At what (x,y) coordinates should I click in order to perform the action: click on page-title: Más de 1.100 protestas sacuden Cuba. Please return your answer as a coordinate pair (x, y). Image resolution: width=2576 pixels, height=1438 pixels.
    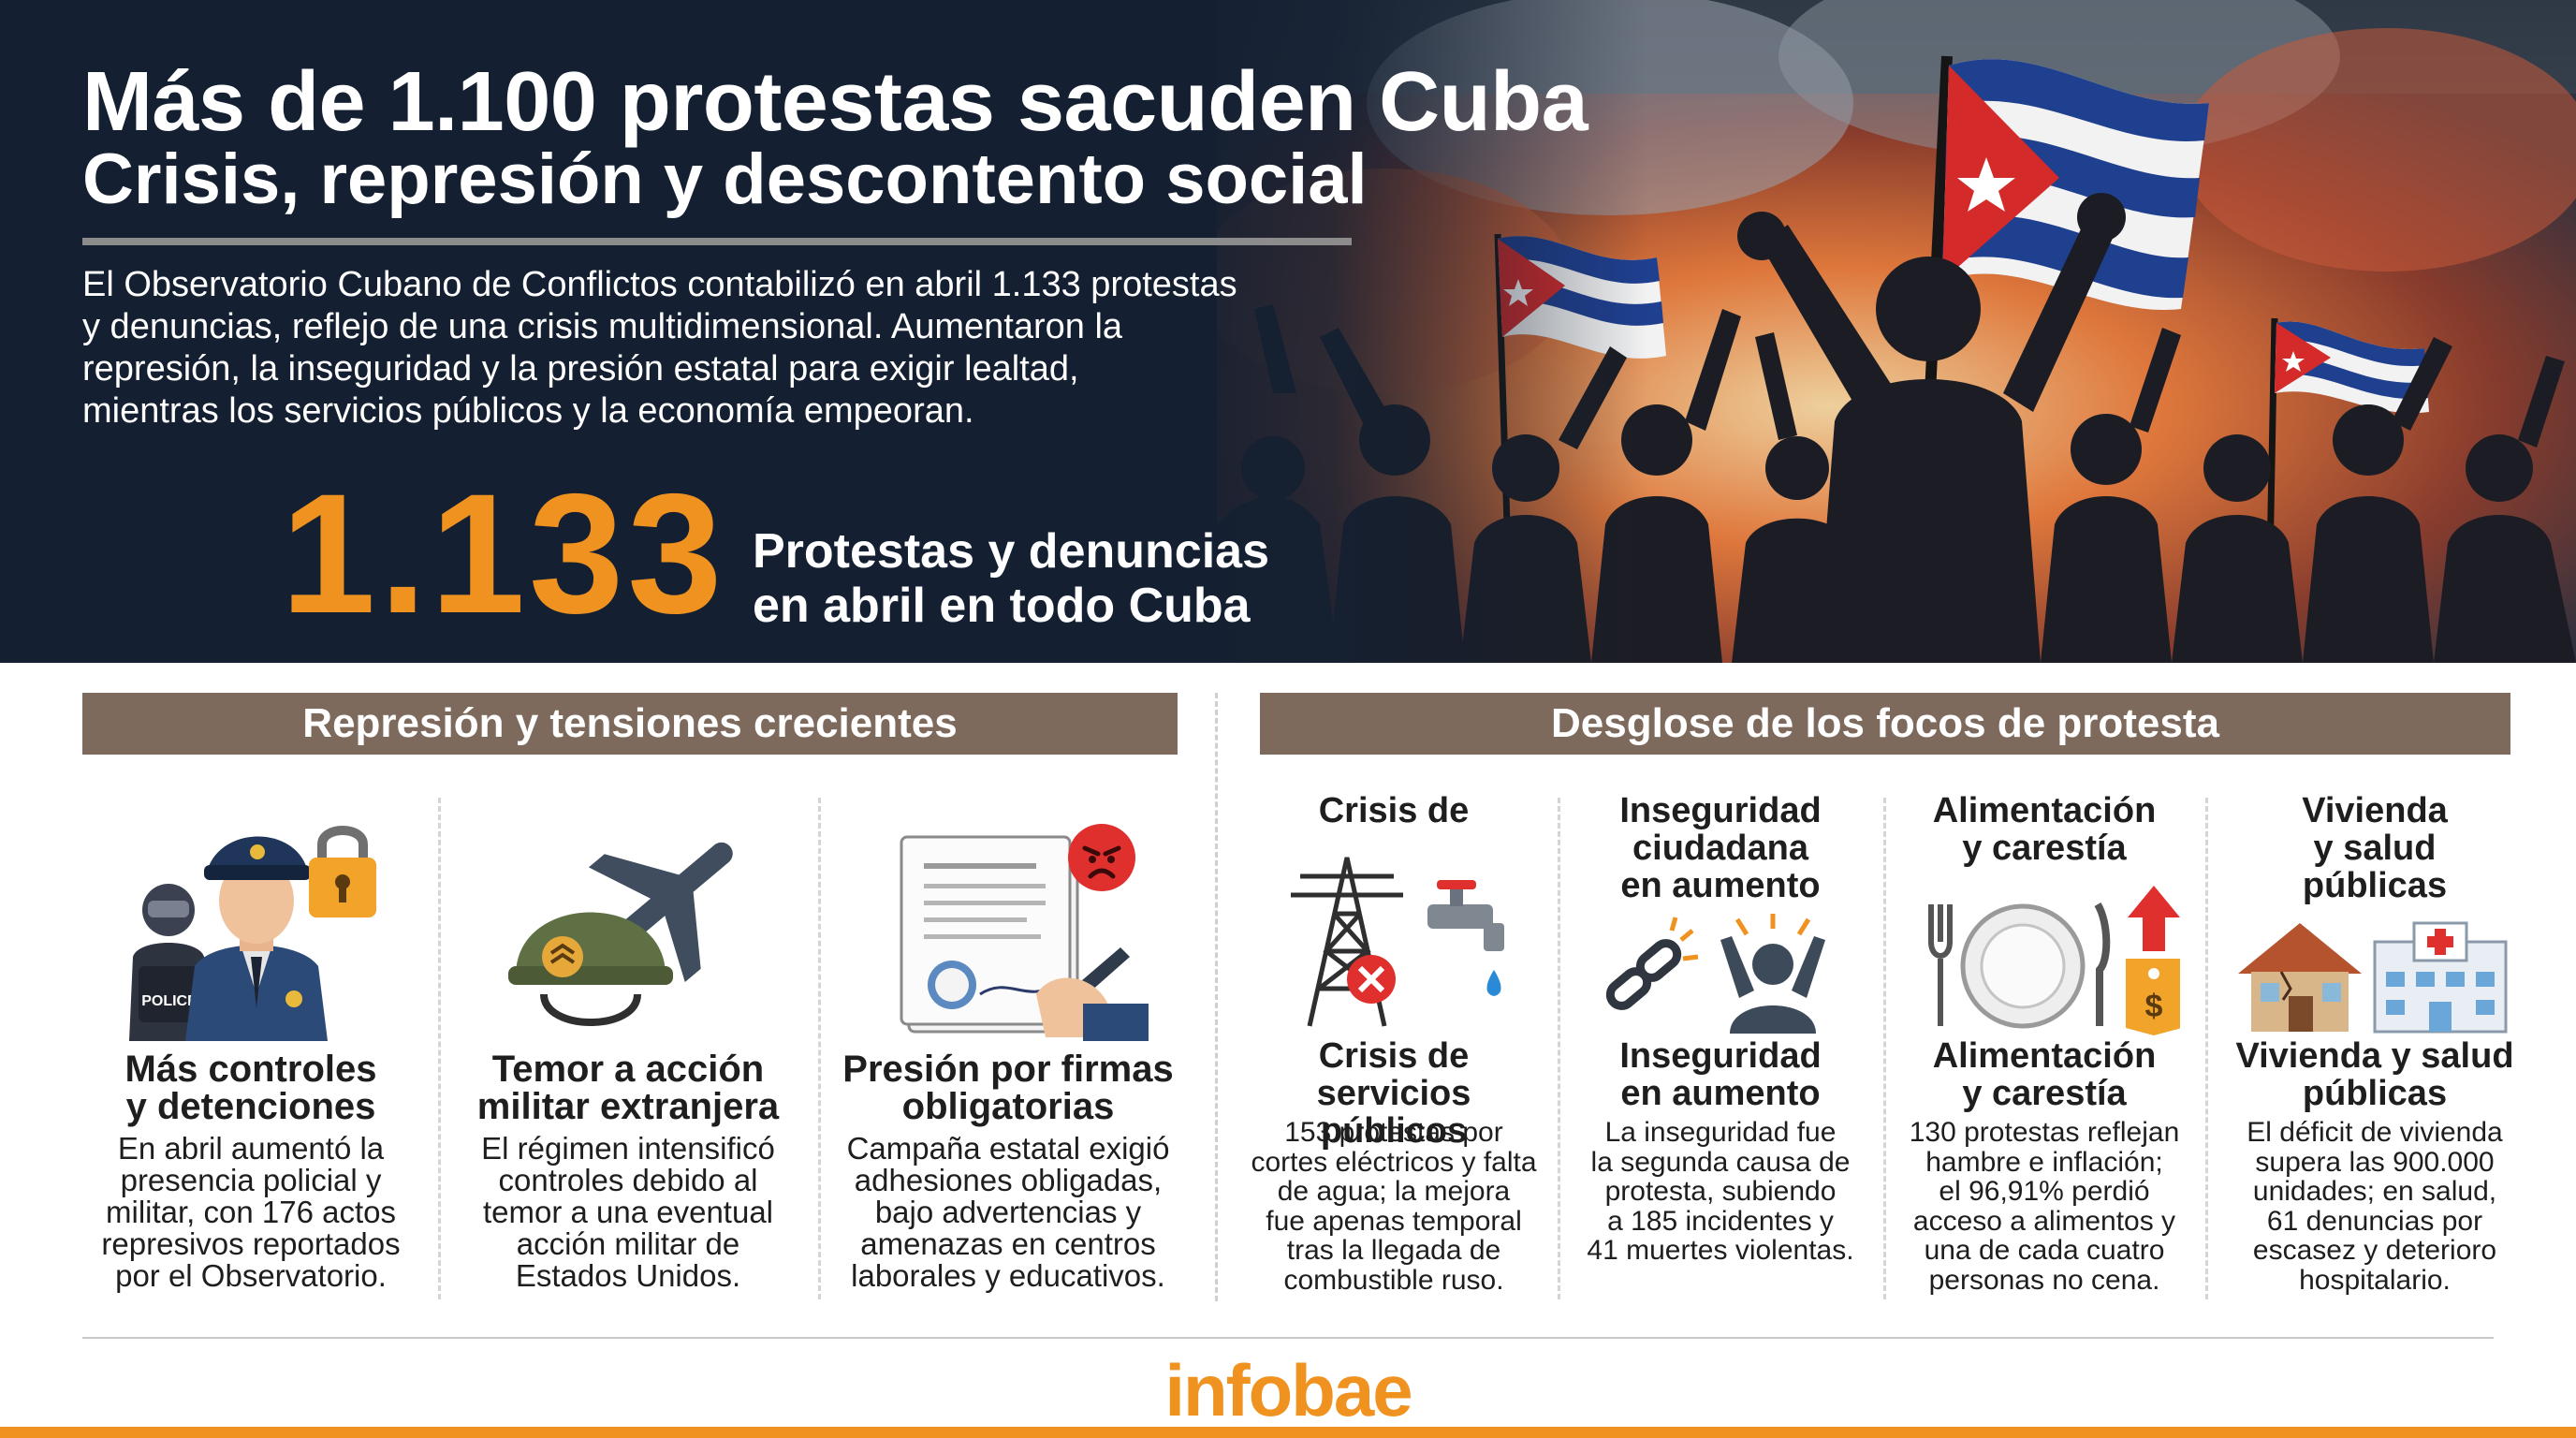
    Looking at the image, I should click on (835, 102).